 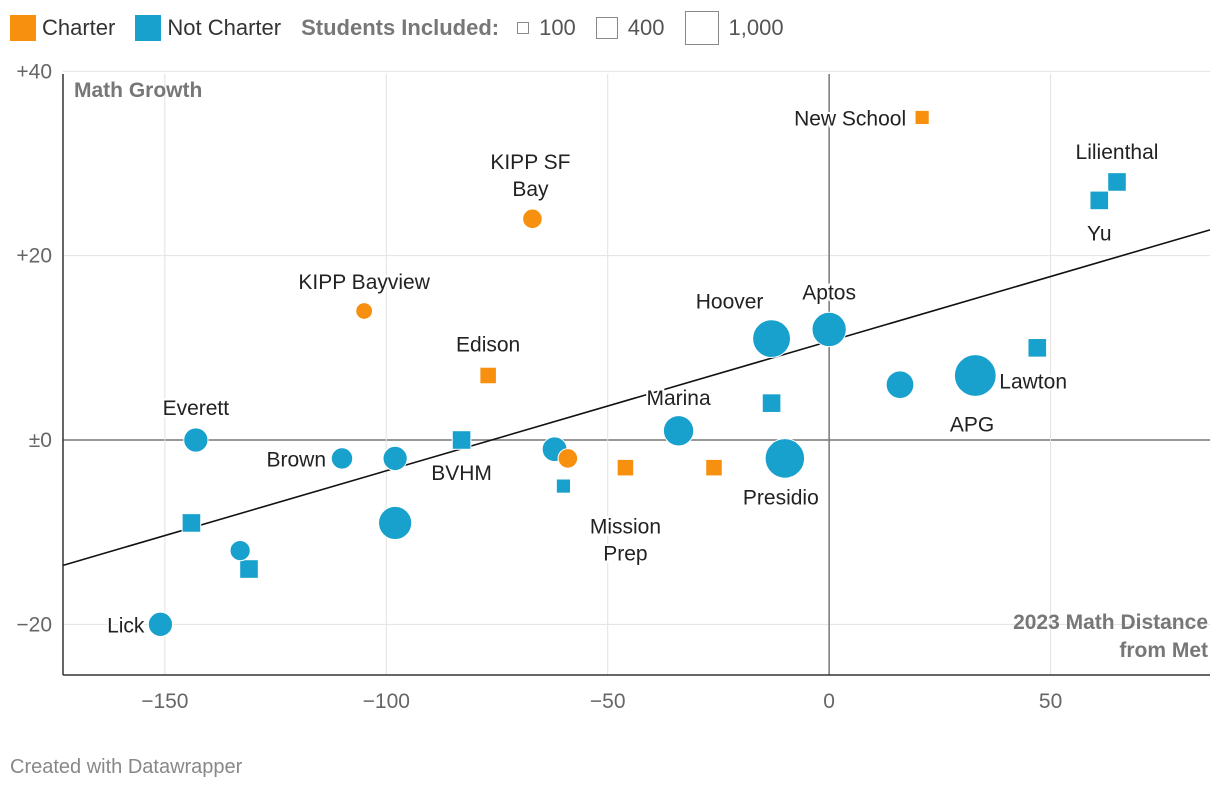 I want to click on point-edison, so click(x=488, y=375).